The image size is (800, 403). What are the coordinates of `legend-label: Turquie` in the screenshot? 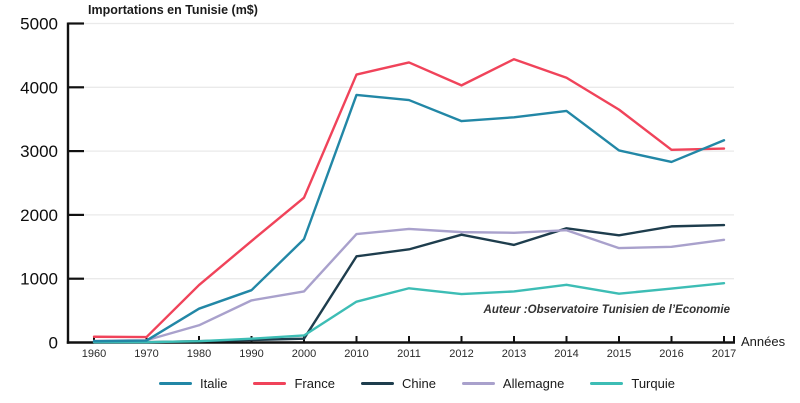 It's located at (653, 383).